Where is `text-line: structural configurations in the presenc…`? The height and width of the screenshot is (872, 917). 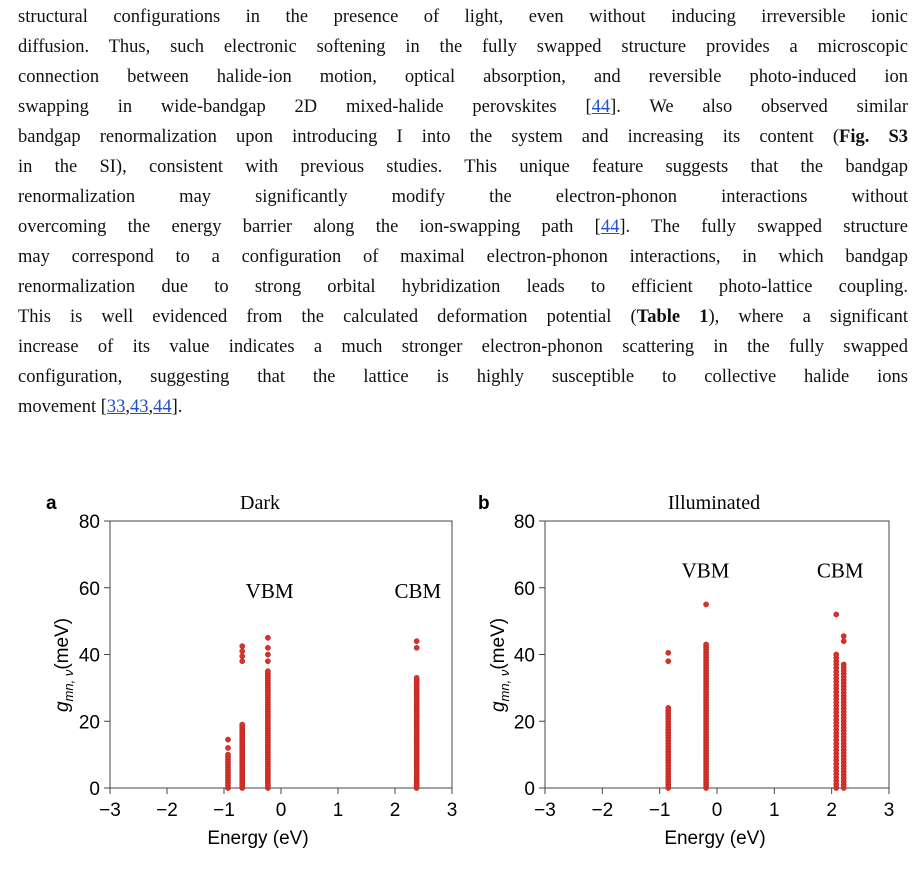
text-line: structural configurations in the presenc… is located at coordinates (463, 17).